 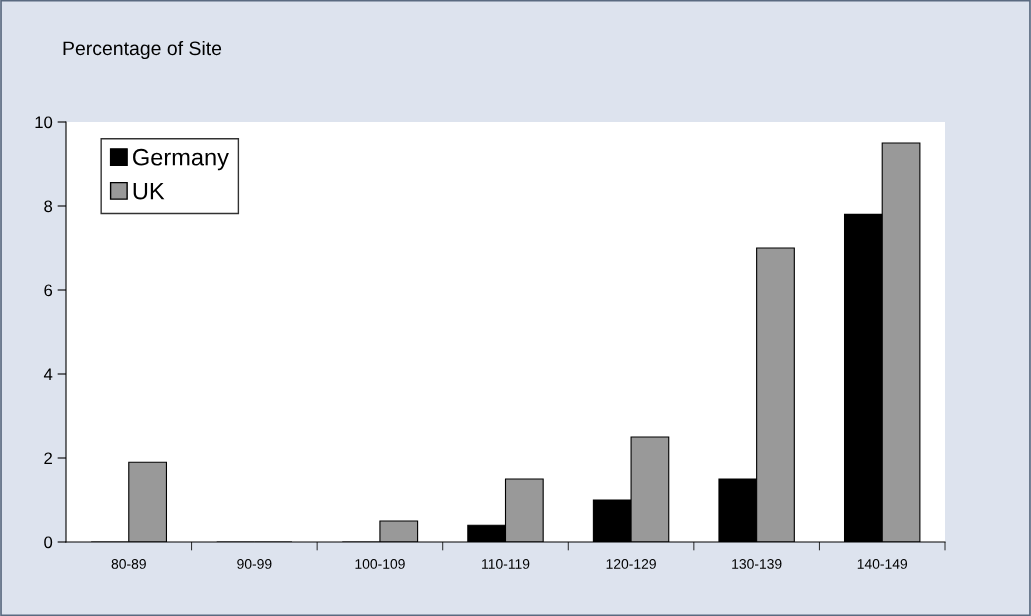 What do you see at coordinates (142, 50) in the screenshot?
I see `chart-title: Percentage of Site` at bounding box center [142, 50].